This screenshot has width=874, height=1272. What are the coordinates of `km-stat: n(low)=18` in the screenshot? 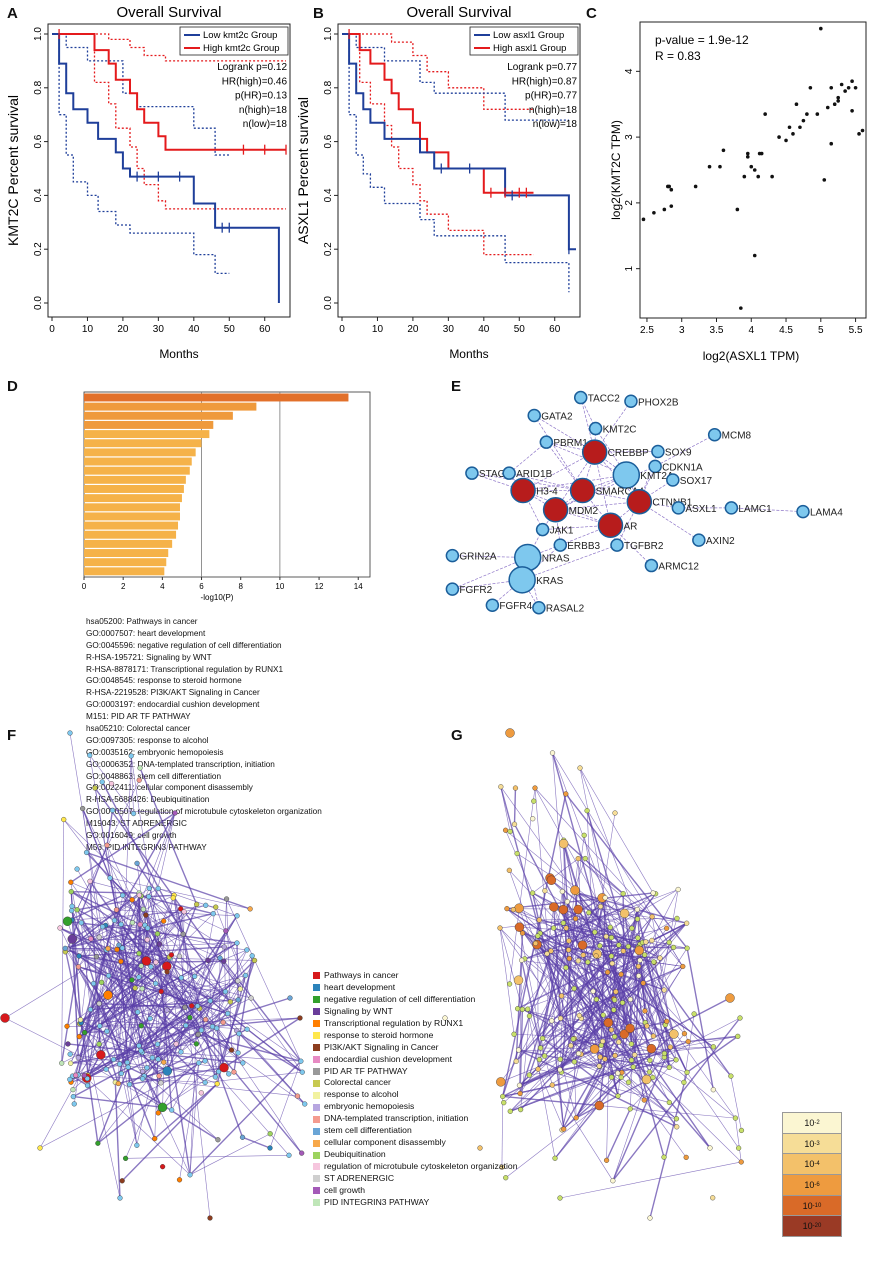 It's located at (555, 124).